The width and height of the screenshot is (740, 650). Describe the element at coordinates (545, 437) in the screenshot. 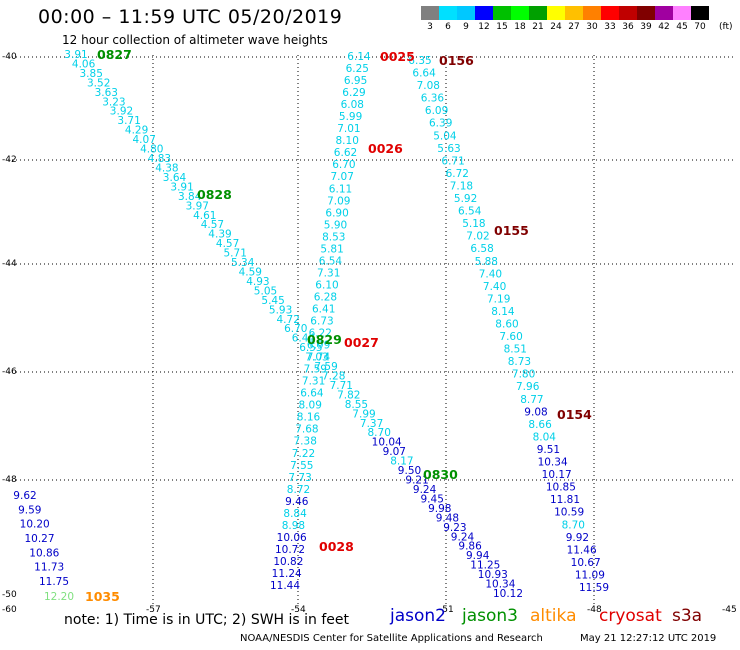

I see `wave-height-value: 8.04` at that location.